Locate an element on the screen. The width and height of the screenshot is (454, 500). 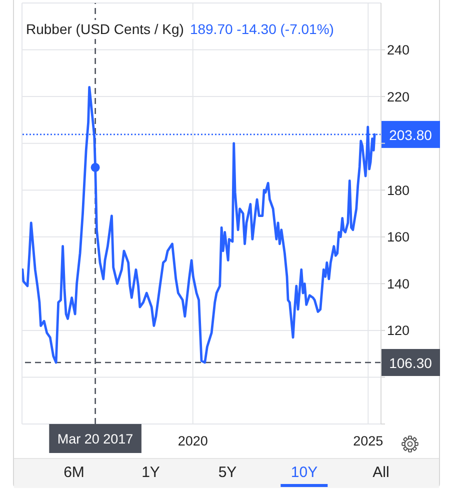
ref-line-label: 203.80 is located at coordinates (410, 134).